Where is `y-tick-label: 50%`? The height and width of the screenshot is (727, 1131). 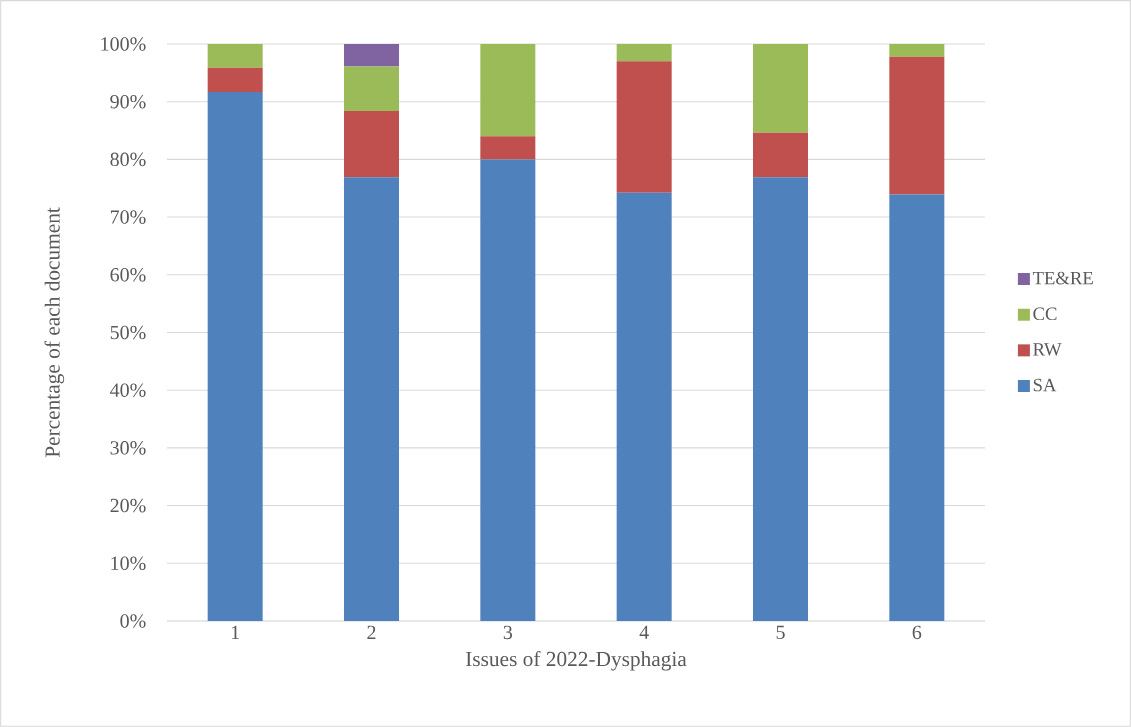 y-tick-label: 50% is located at coordinates (128, 332).